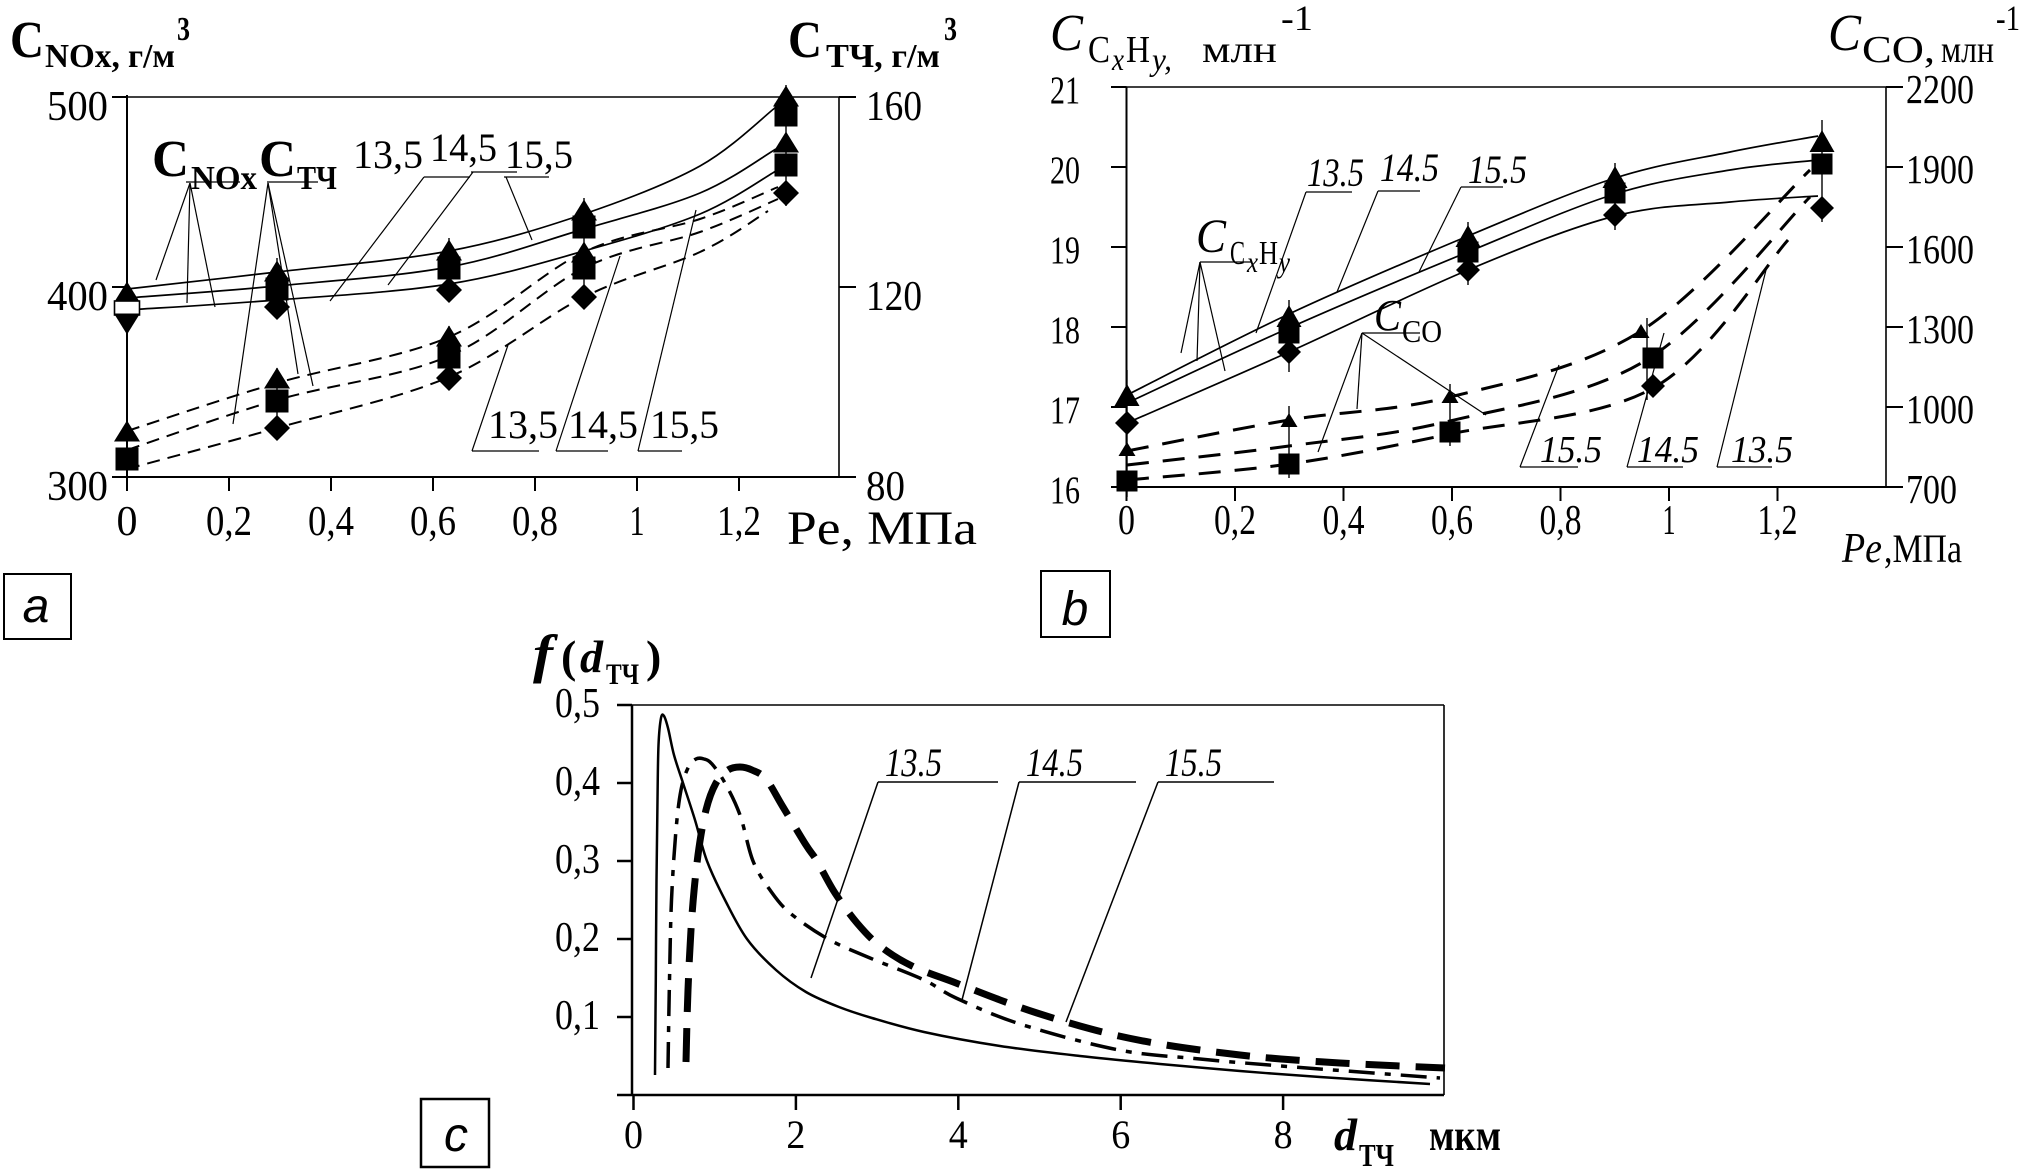  Describe the element at coordinates (577, 704) in the screenshot. I see `svg-text: 0,5` at that location.